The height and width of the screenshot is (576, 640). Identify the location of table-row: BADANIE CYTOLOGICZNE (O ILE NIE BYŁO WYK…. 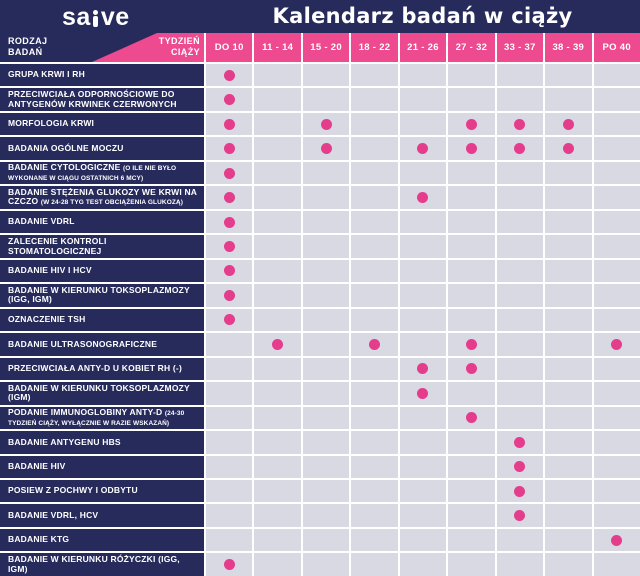
(320, 172).